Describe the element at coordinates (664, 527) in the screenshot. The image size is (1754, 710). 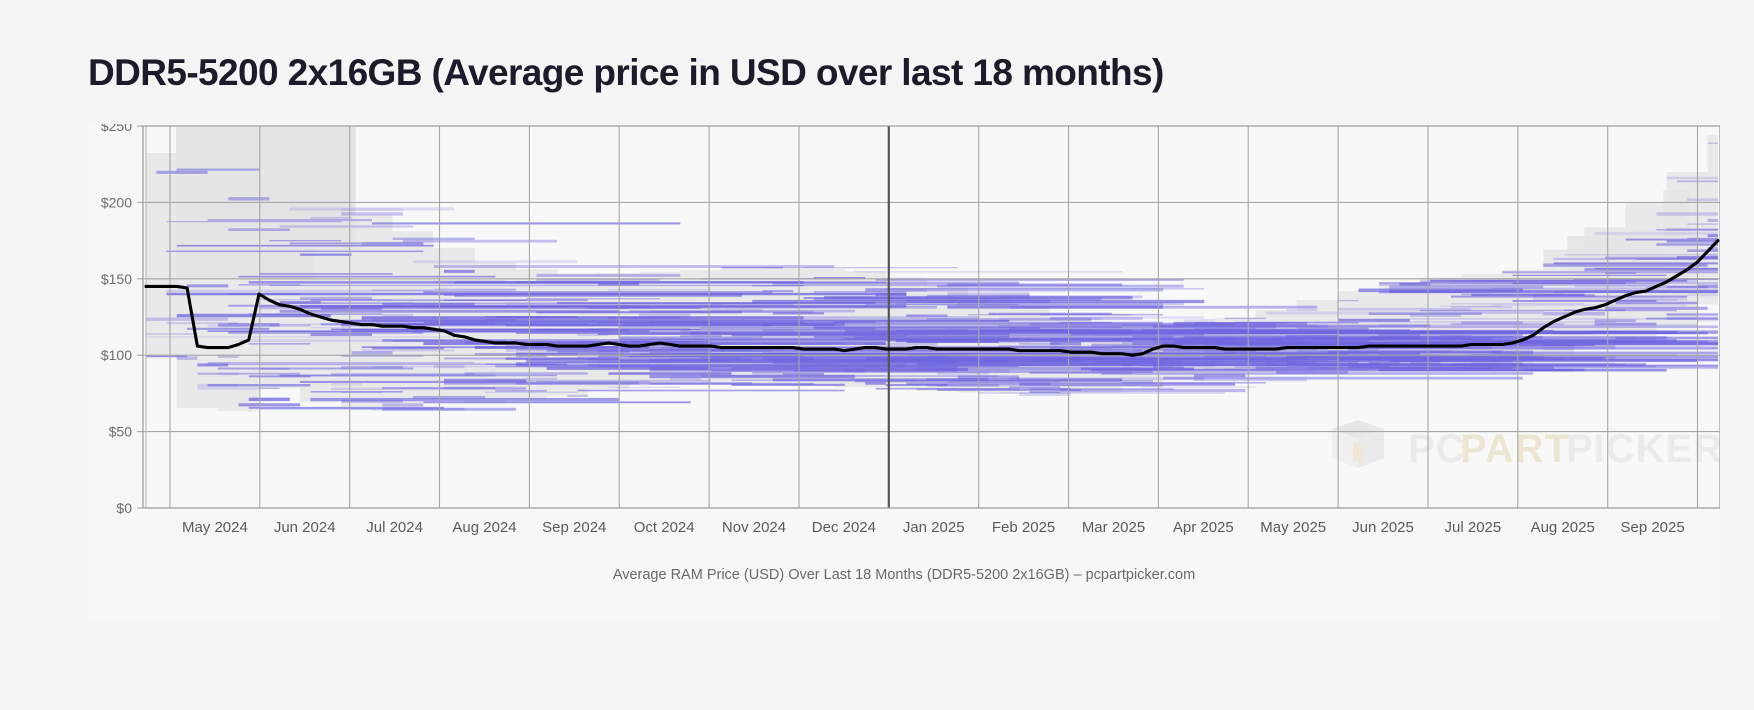
I see `x-axis-tick-label: Oct 2024` at that location.